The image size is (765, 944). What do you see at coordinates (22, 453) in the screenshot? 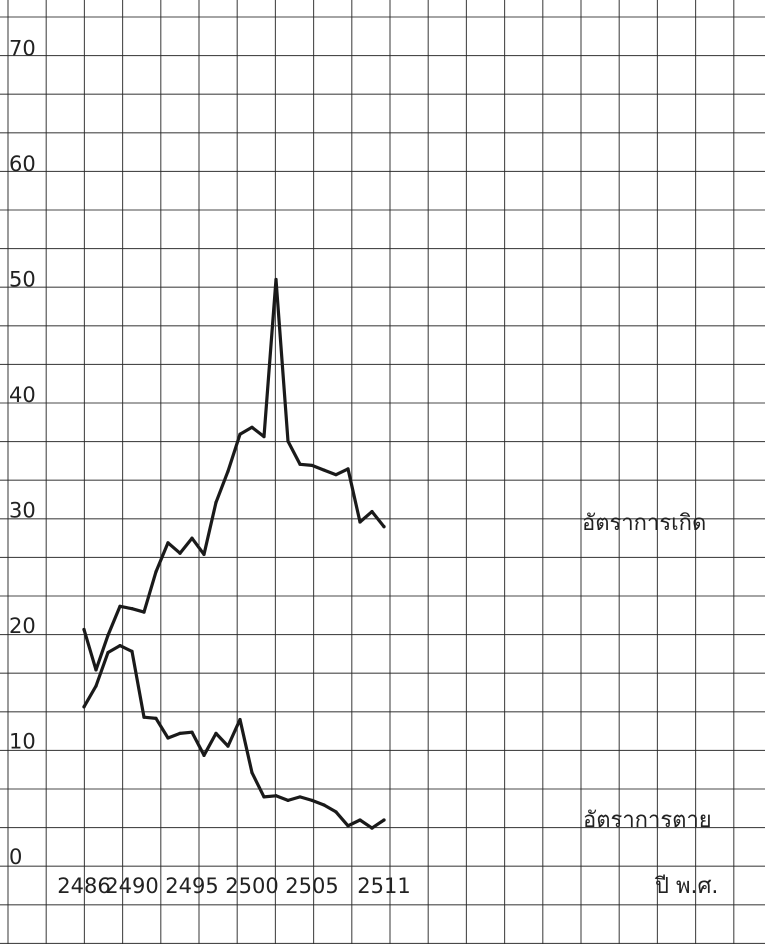
I see `y-axis-ticks: 0 10 20 30 40 50 60 70` at bounding box center [22, 453].